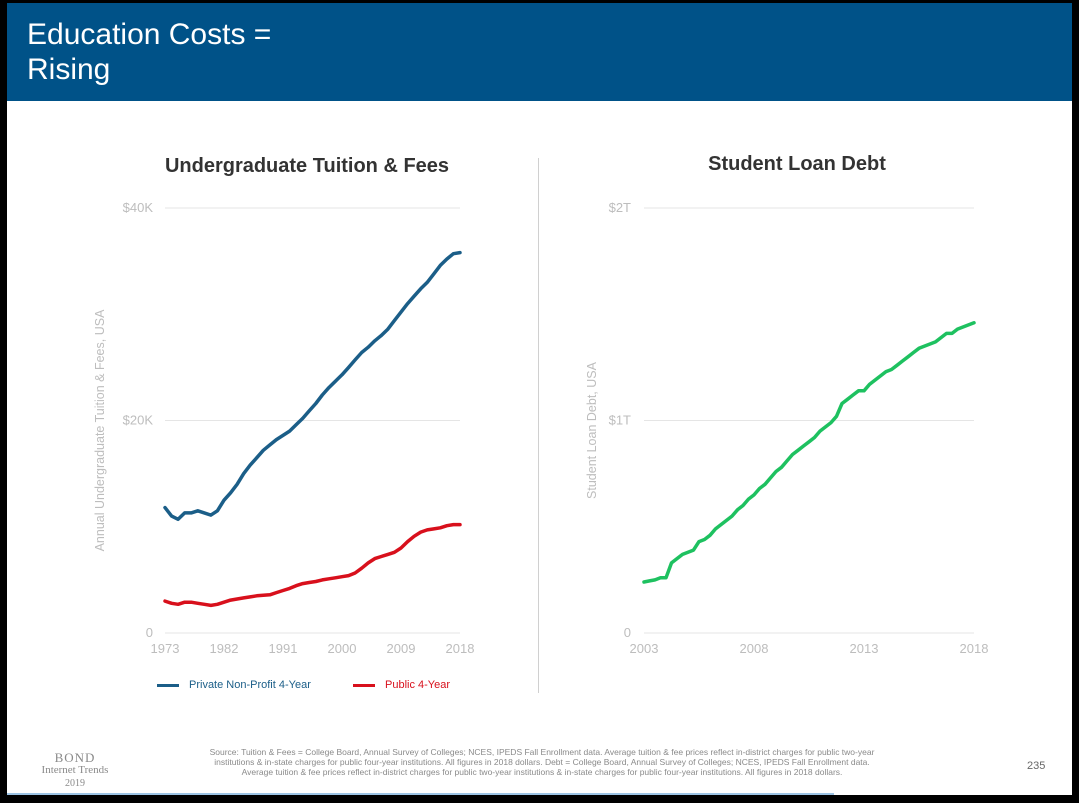 The width and height of the screenshot is (1079, 803). I want to click on y-axis-label: Annual Undergraduate Tuition & Fees, USA, so click(100, 430).